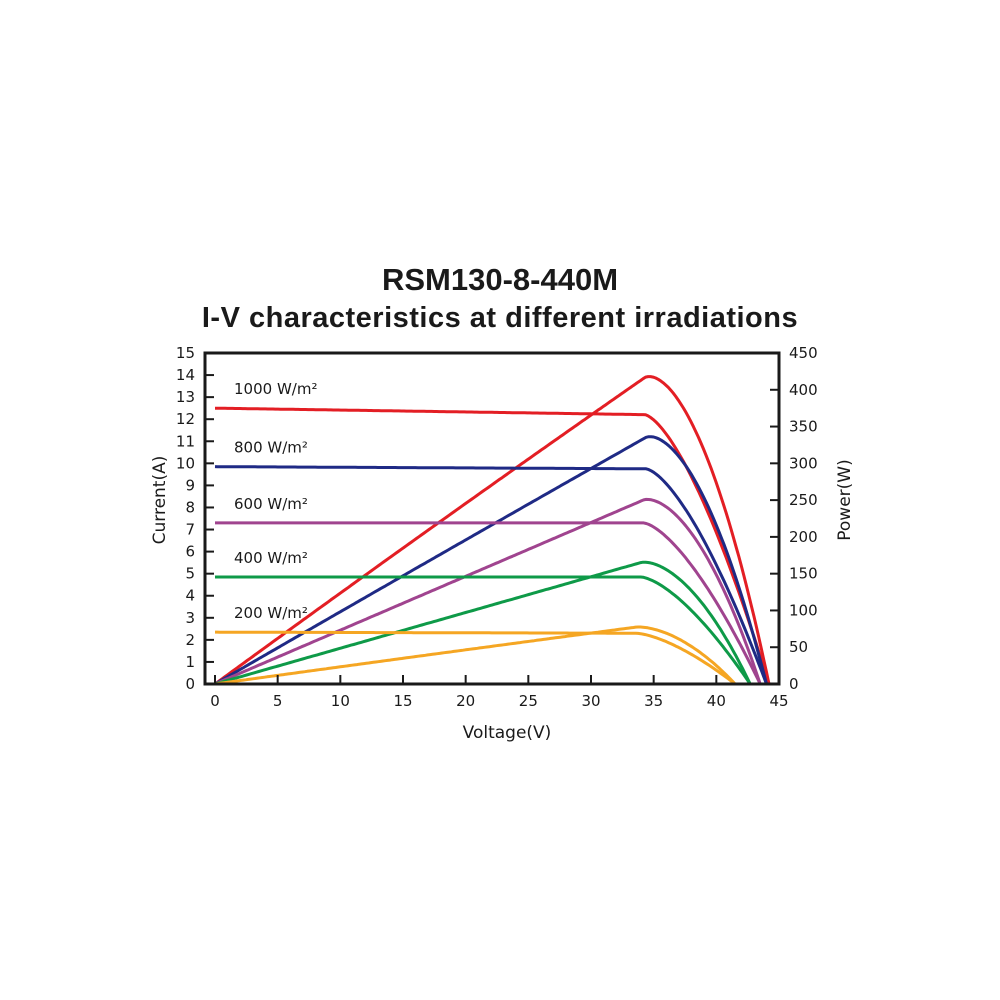 The image size is (1000, 1000). What do you see at coordinates (271, 448) in the screenshot?
I see `series-label-800: 800 W/m²` at bounding box center [271, 448].